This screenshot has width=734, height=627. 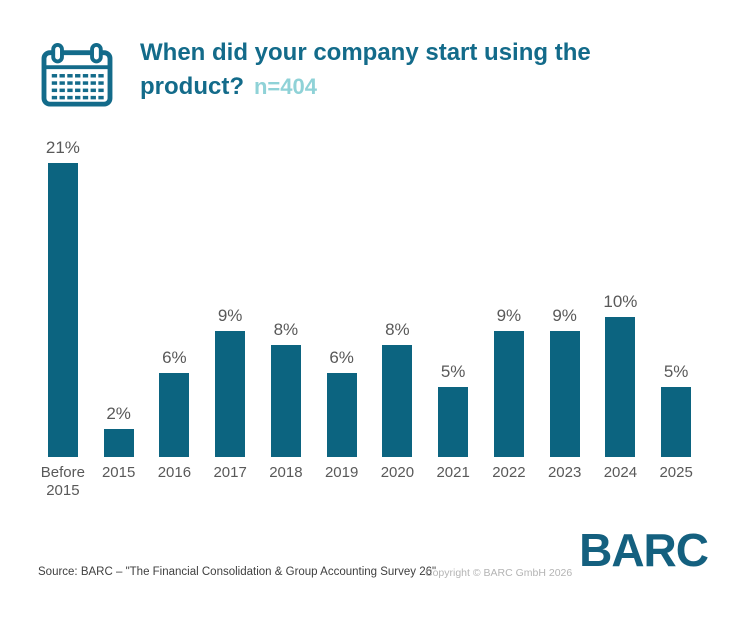 I want to click on bar-group-2022: 9% 2022, so click(x=509, y=317).